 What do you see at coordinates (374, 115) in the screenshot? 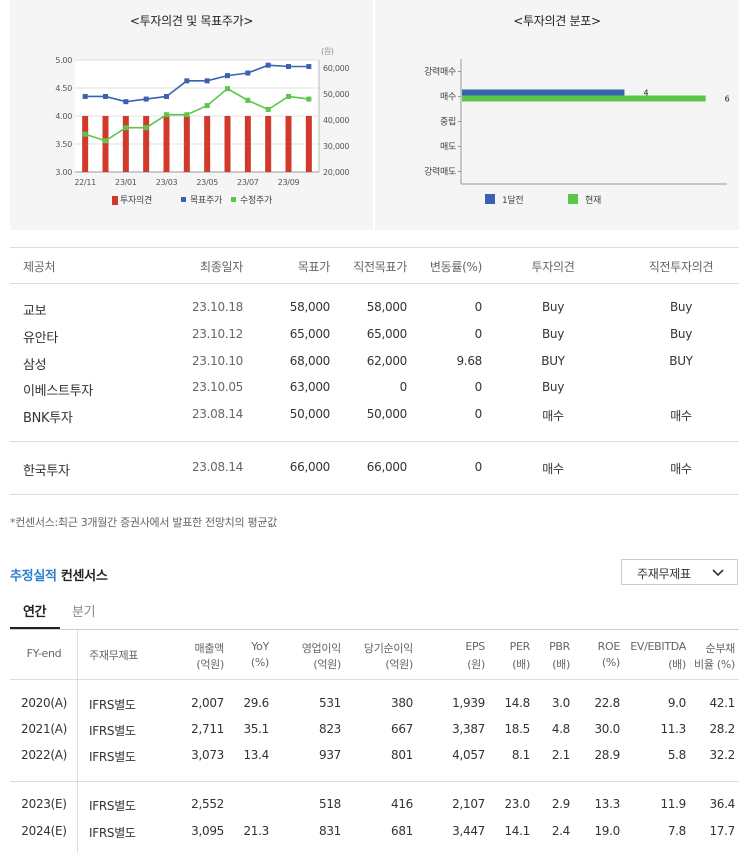
I see `panel-divider` at bounding box center [374, 115].